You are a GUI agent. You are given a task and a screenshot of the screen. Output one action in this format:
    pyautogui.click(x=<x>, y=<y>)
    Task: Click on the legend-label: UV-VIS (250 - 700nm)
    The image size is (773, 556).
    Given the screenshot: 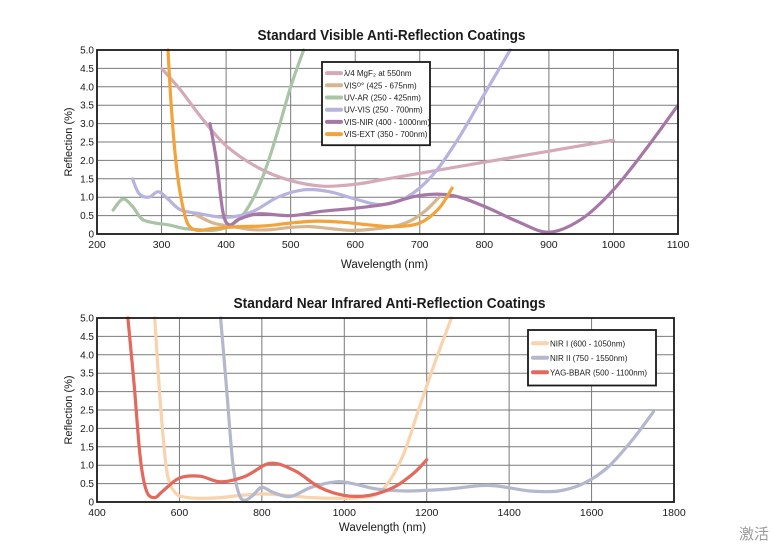 What is the action you would take?
    pyautogui.click(x=383, y=110)
    